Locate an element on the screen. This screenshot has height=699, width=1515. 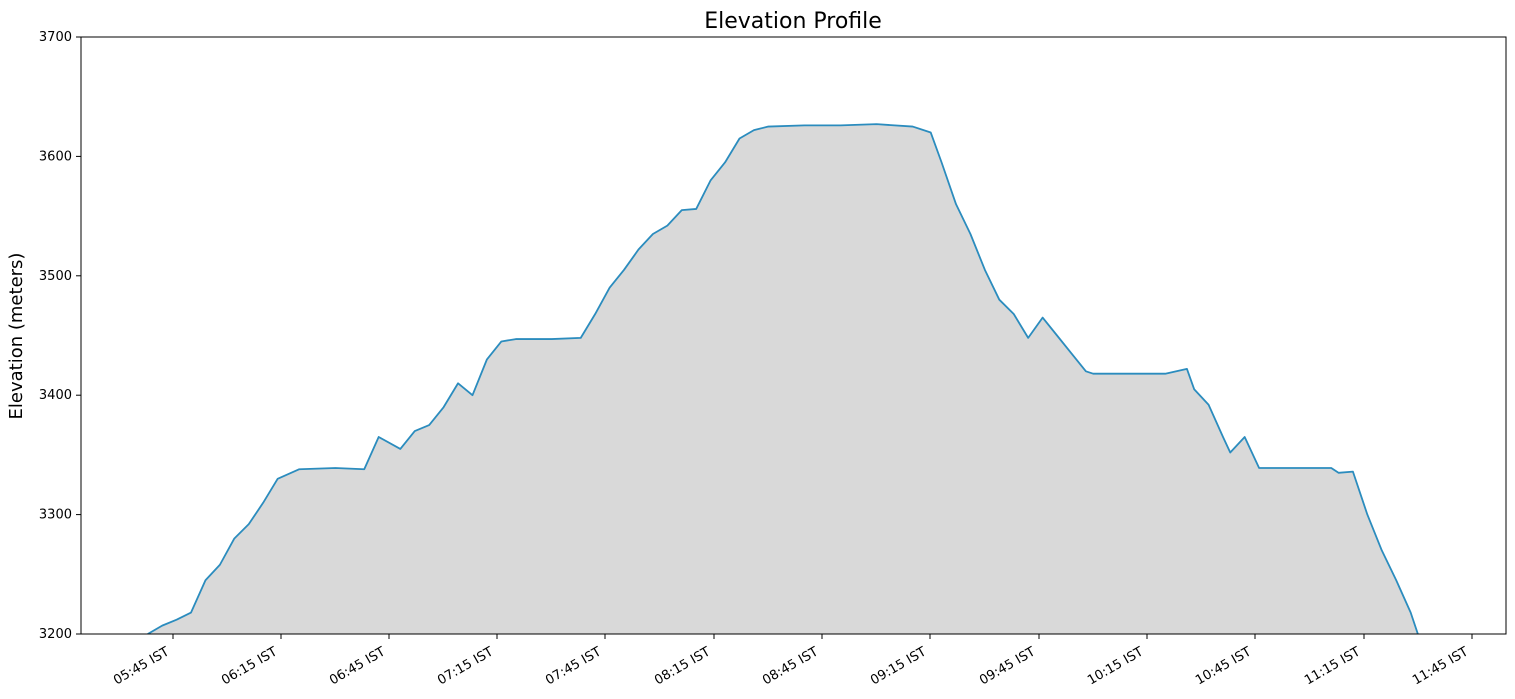
y-tick-label: 3600 is located at coordinates (55, 156).